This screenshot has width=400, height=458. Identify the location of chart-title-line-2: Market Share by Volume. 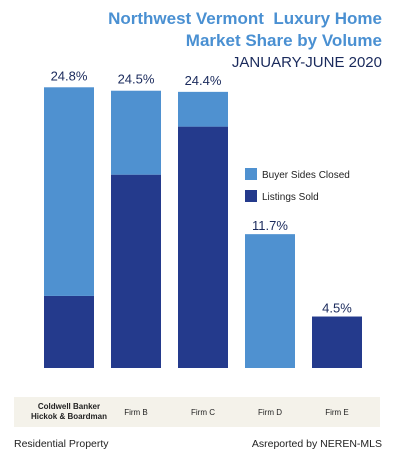
(283, 40).